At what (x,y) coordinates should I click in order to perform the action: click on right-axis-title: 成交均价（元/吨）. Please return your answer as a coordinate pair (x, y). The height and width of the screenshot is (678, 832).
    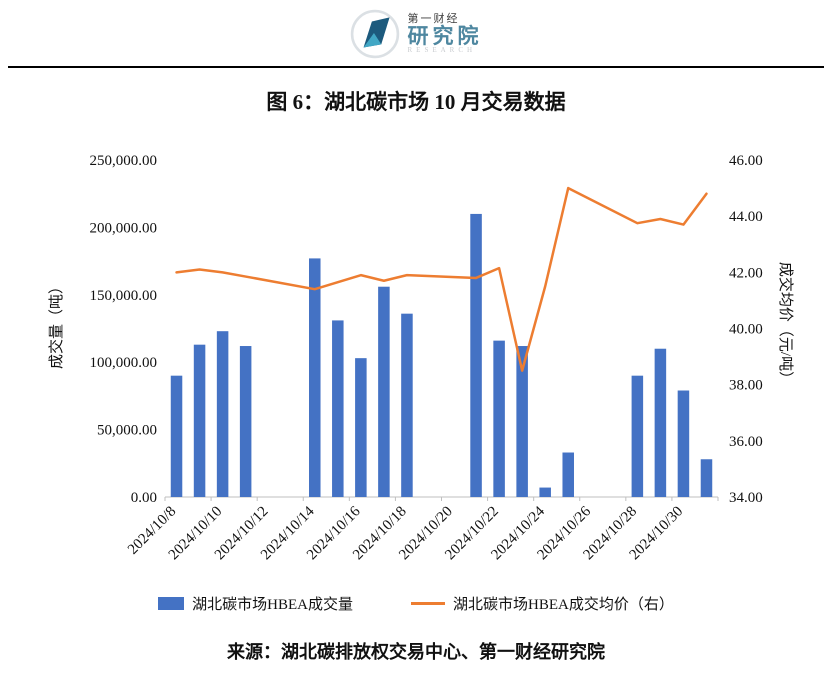
    Looking at the image, I should click on (785, 324).